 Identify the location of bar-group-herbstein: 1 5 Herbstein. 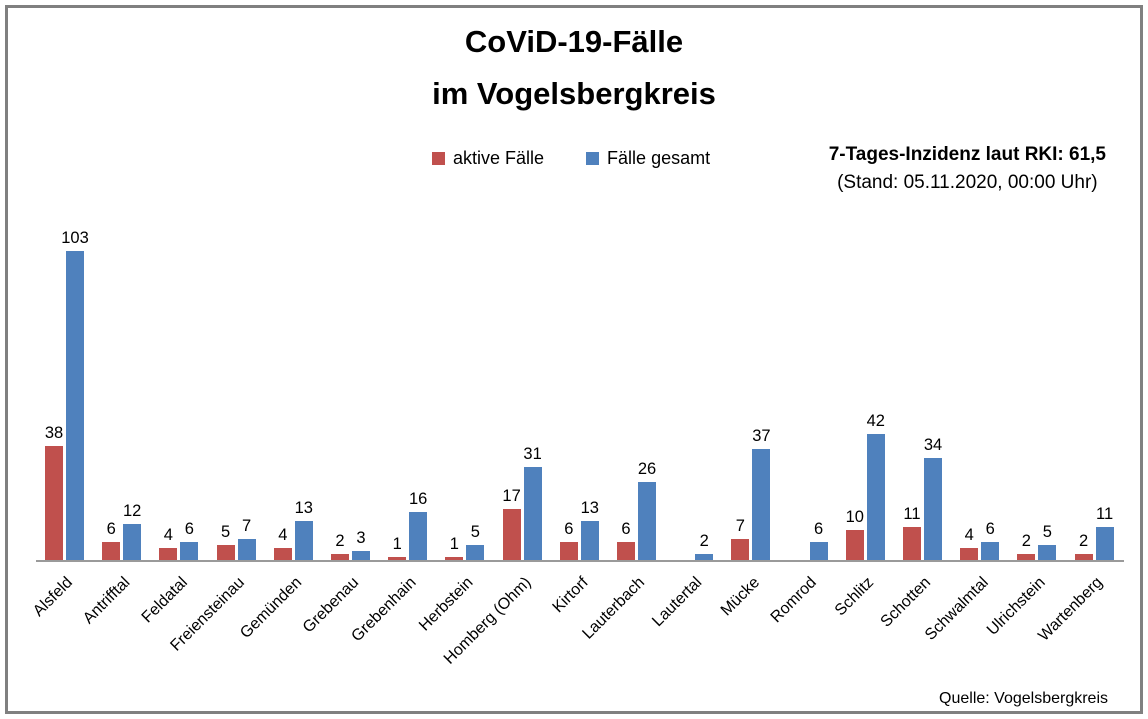
(450, 578).